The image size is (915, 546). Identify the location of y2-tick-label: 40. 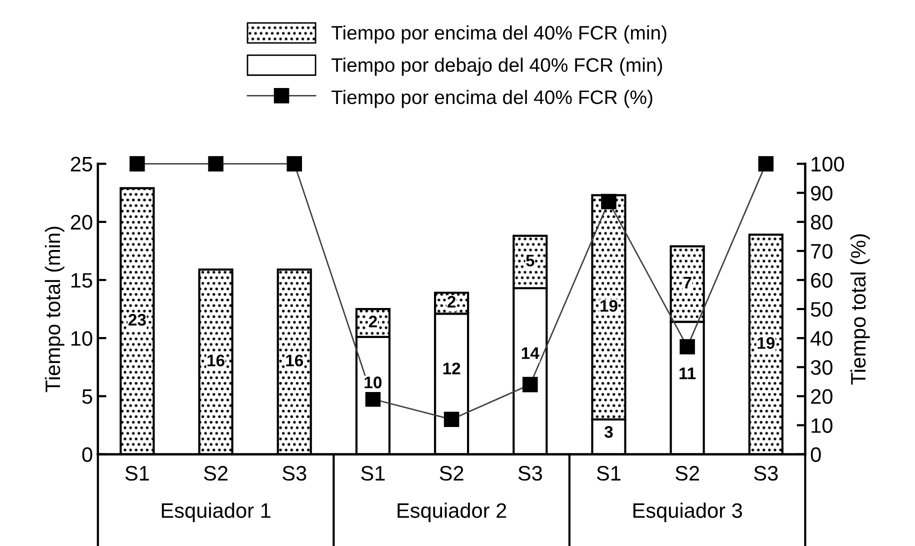
(821, 338).